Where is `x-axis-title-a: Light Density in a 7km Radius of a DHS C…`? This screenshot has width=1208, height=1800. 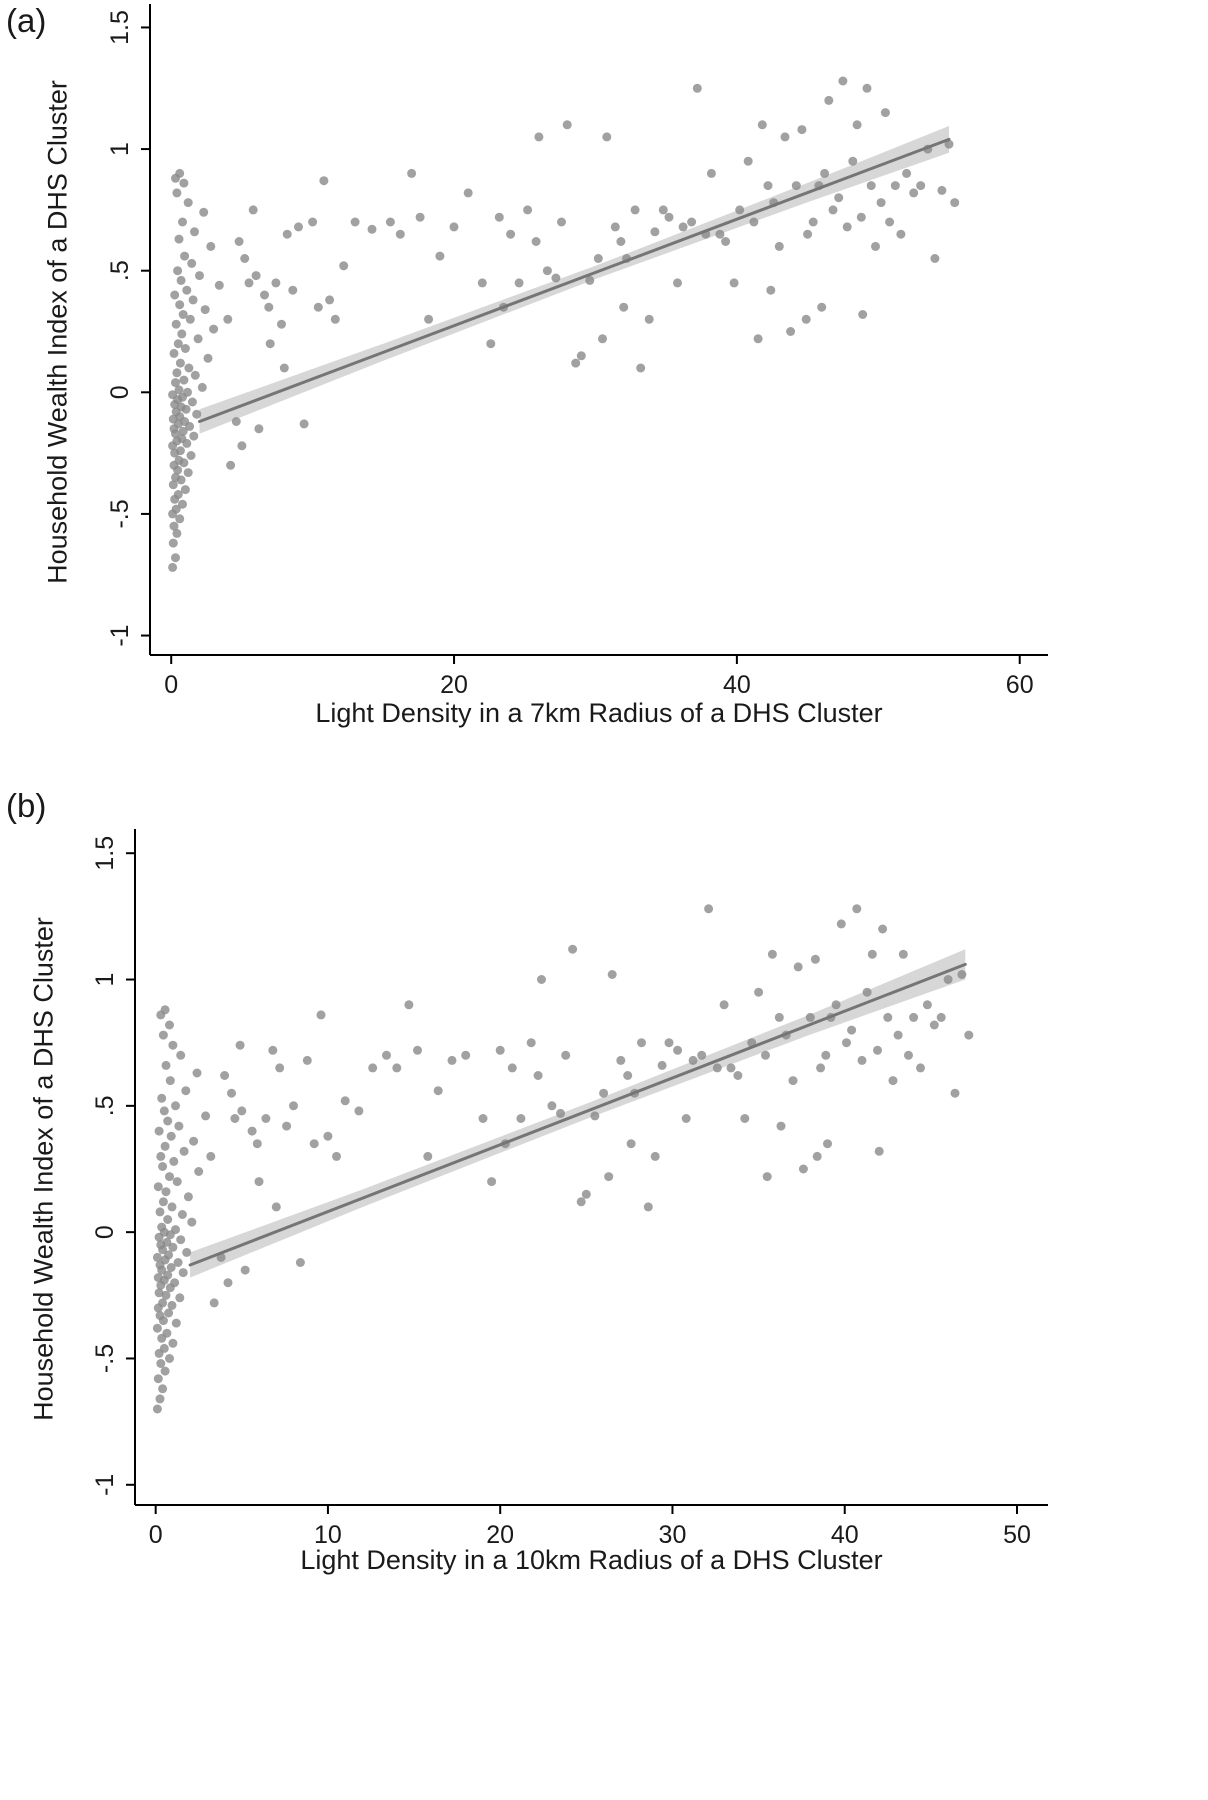 x-axis-title-a: Light Density in a 7km Radius of a DHS C… is located at coordinates (599, 713).